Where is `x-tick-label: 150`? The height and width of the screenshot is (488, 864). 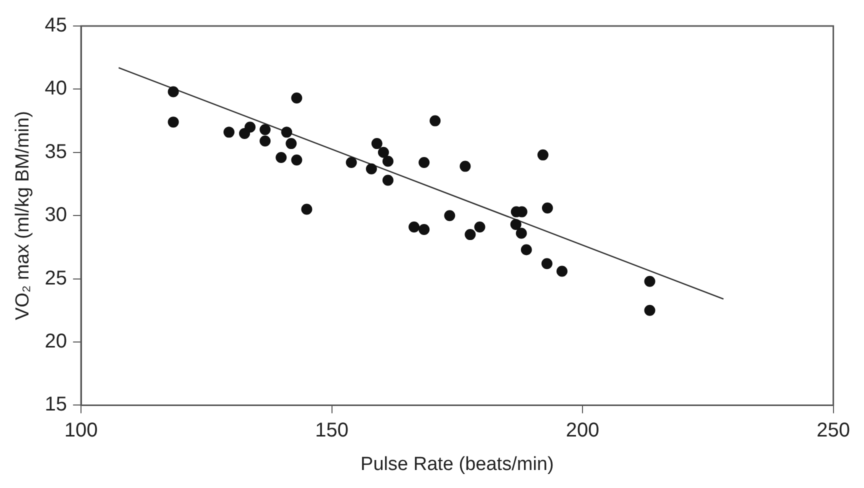
x-tick-label: 150 is located at coordinates (331, 431).